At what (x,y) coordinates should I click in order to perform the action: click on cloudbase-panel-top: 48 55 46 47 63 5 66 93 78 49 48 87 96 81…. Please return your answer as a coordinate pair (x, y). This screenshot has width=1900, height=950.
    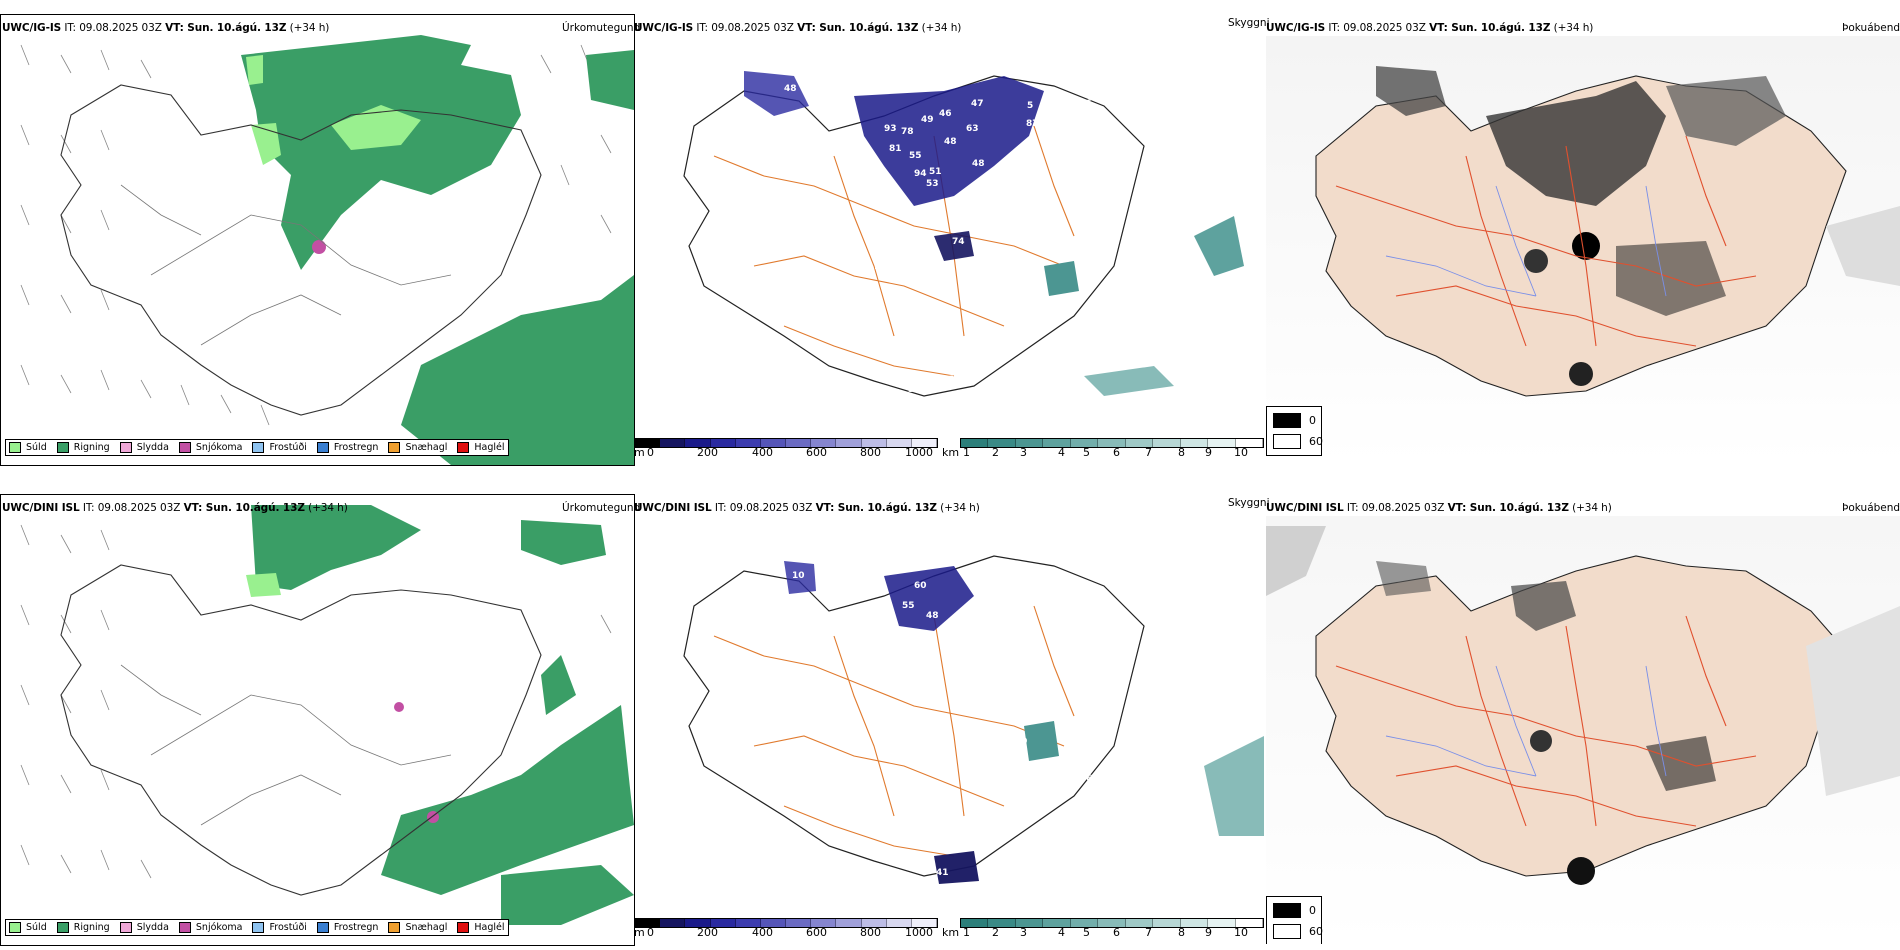
    Looking at the image, I should click on (949, 236).